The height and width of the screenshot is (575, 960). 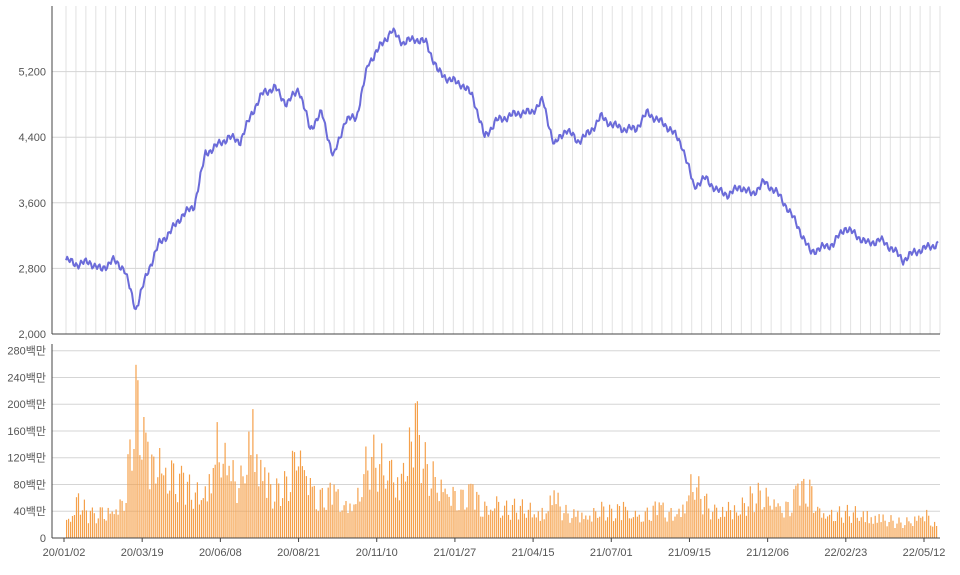 I want to click on x-tick-label: 21/07/01, so click(x=611, y=553).